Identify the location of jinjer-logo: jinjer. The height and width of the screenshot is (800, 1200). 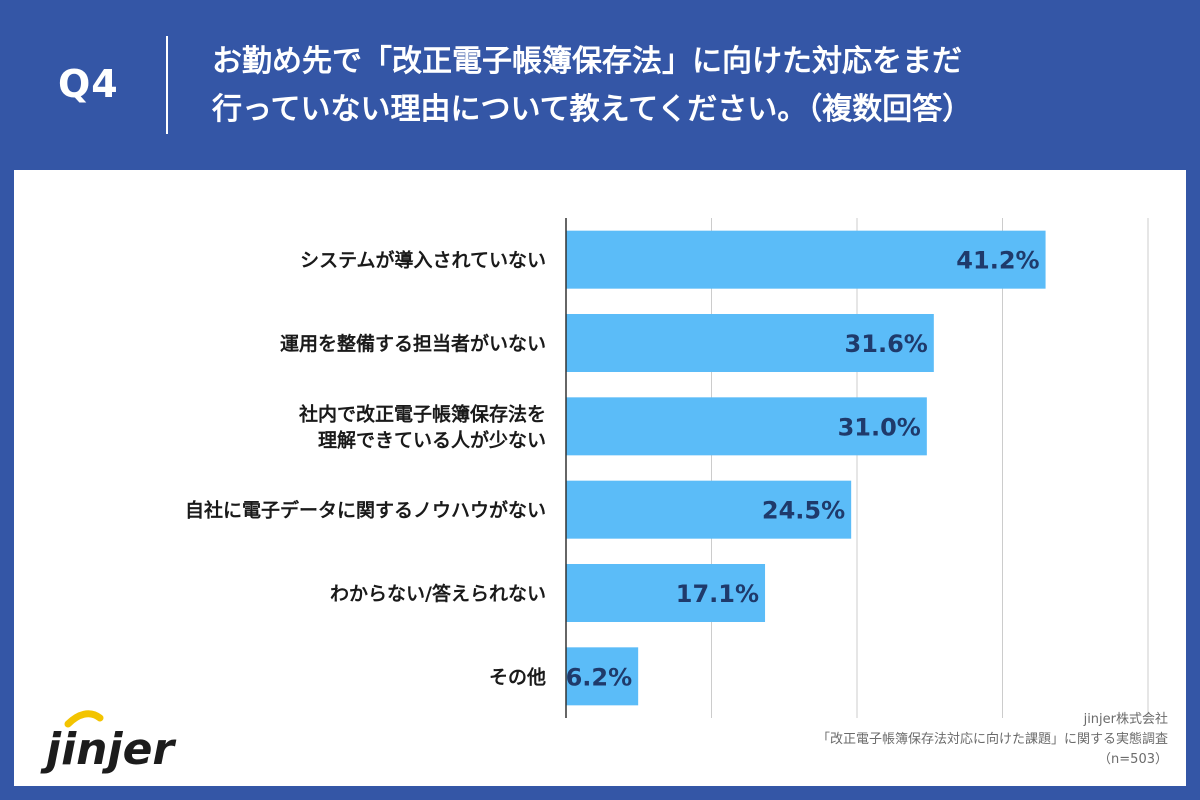
(108, 742).